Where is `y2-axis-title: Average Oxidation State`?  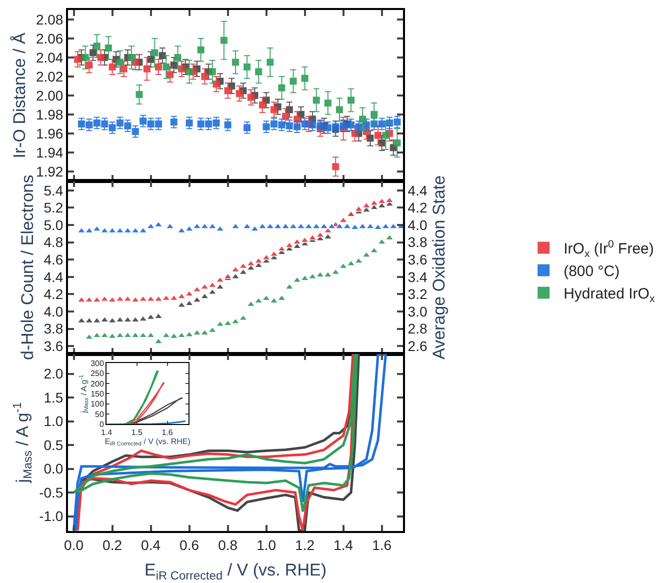
y2-axis-title: Average Oxidation State is located at coordinates (438, 267).